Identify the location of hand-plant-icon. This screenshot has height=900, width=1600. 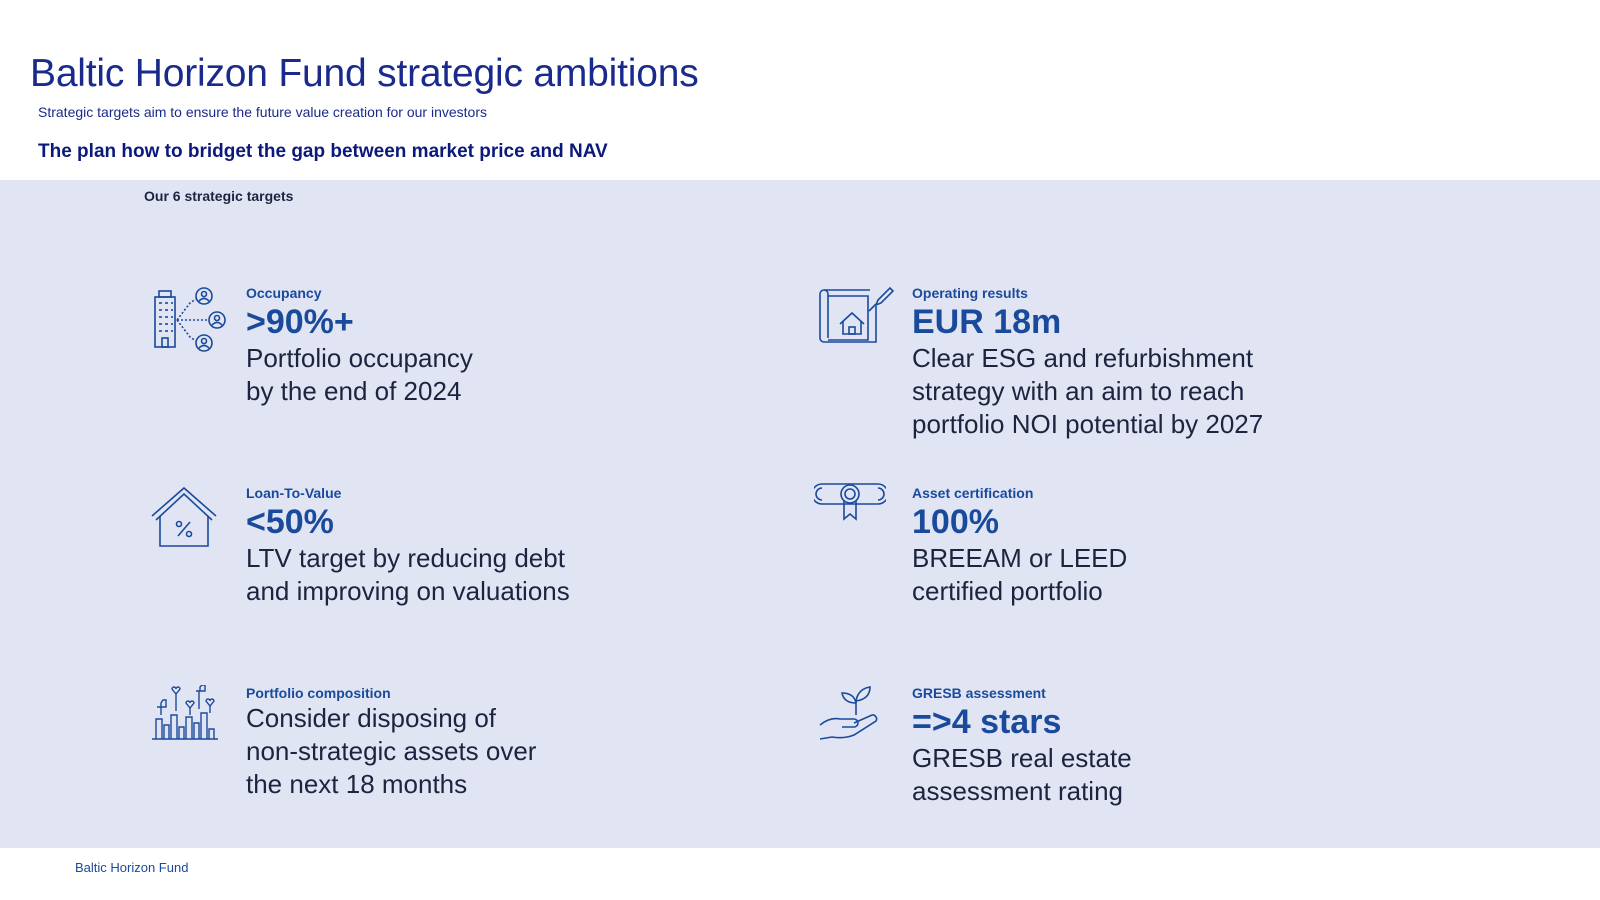
(855, 713).